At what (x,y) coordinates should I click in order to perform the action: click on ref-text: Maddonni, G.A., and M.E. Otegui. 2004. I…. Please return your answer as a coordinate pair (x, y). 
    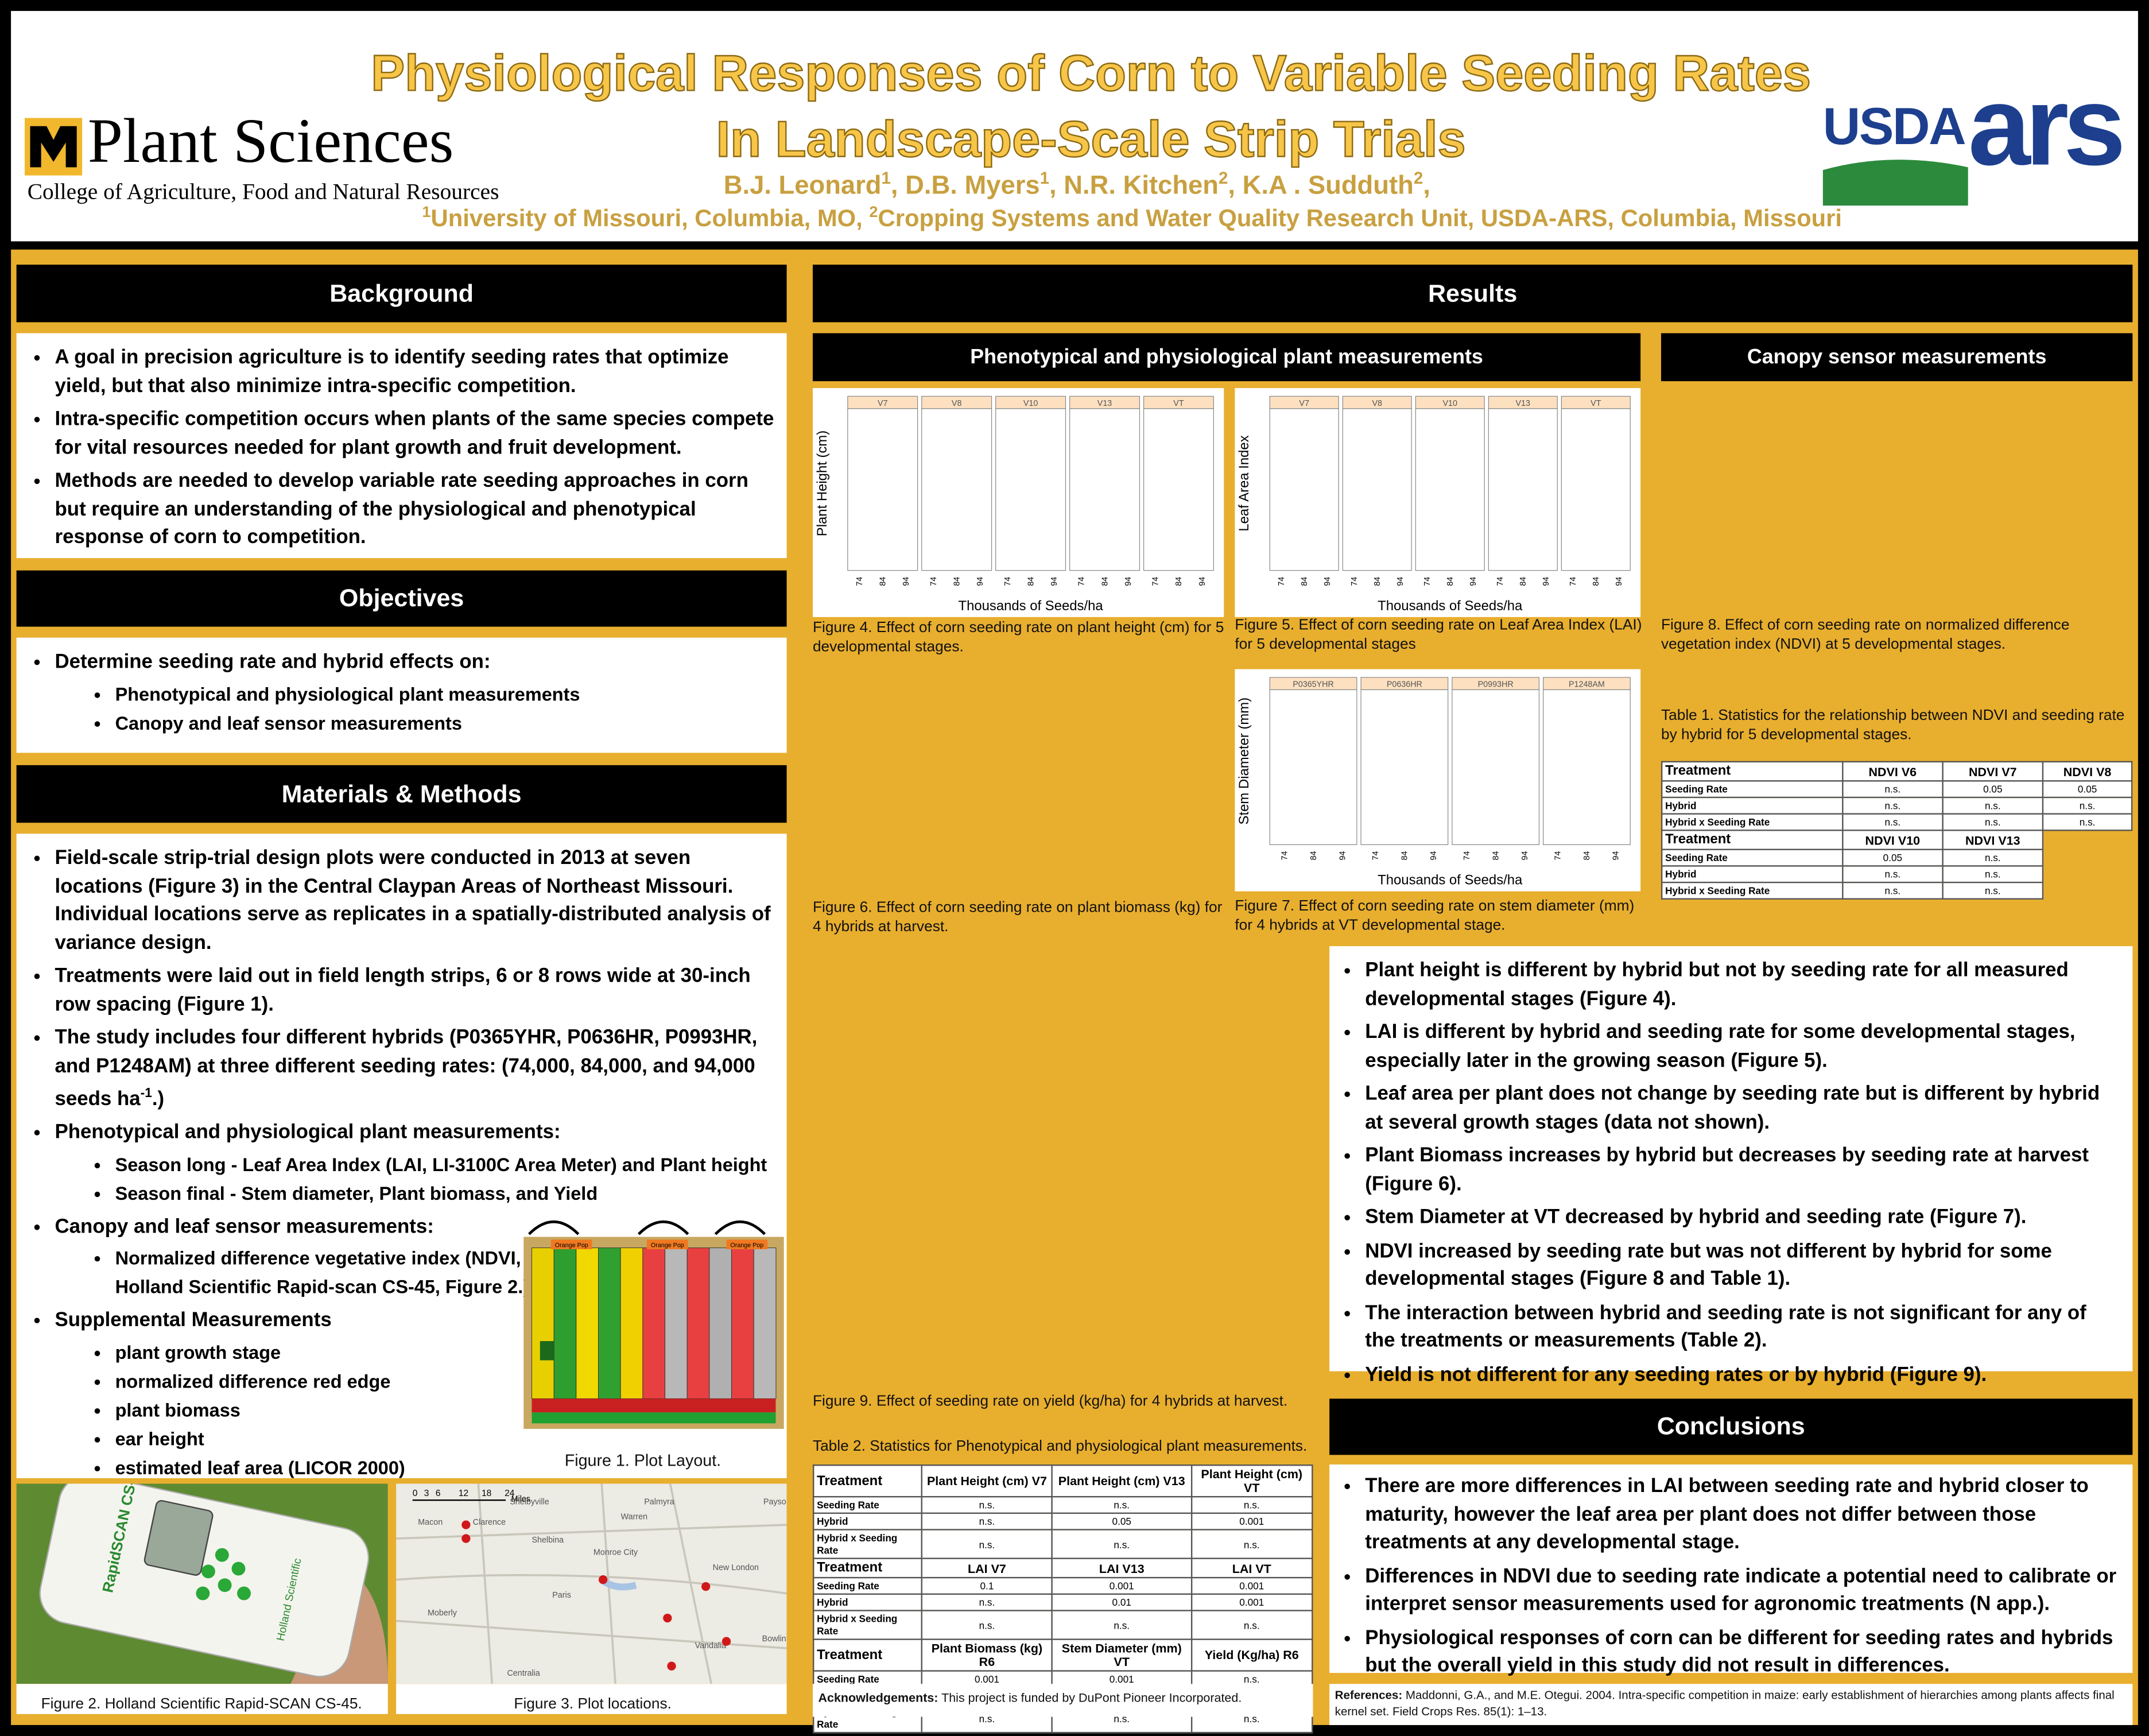
    Looking at the image, I should click on (1725, 1703).